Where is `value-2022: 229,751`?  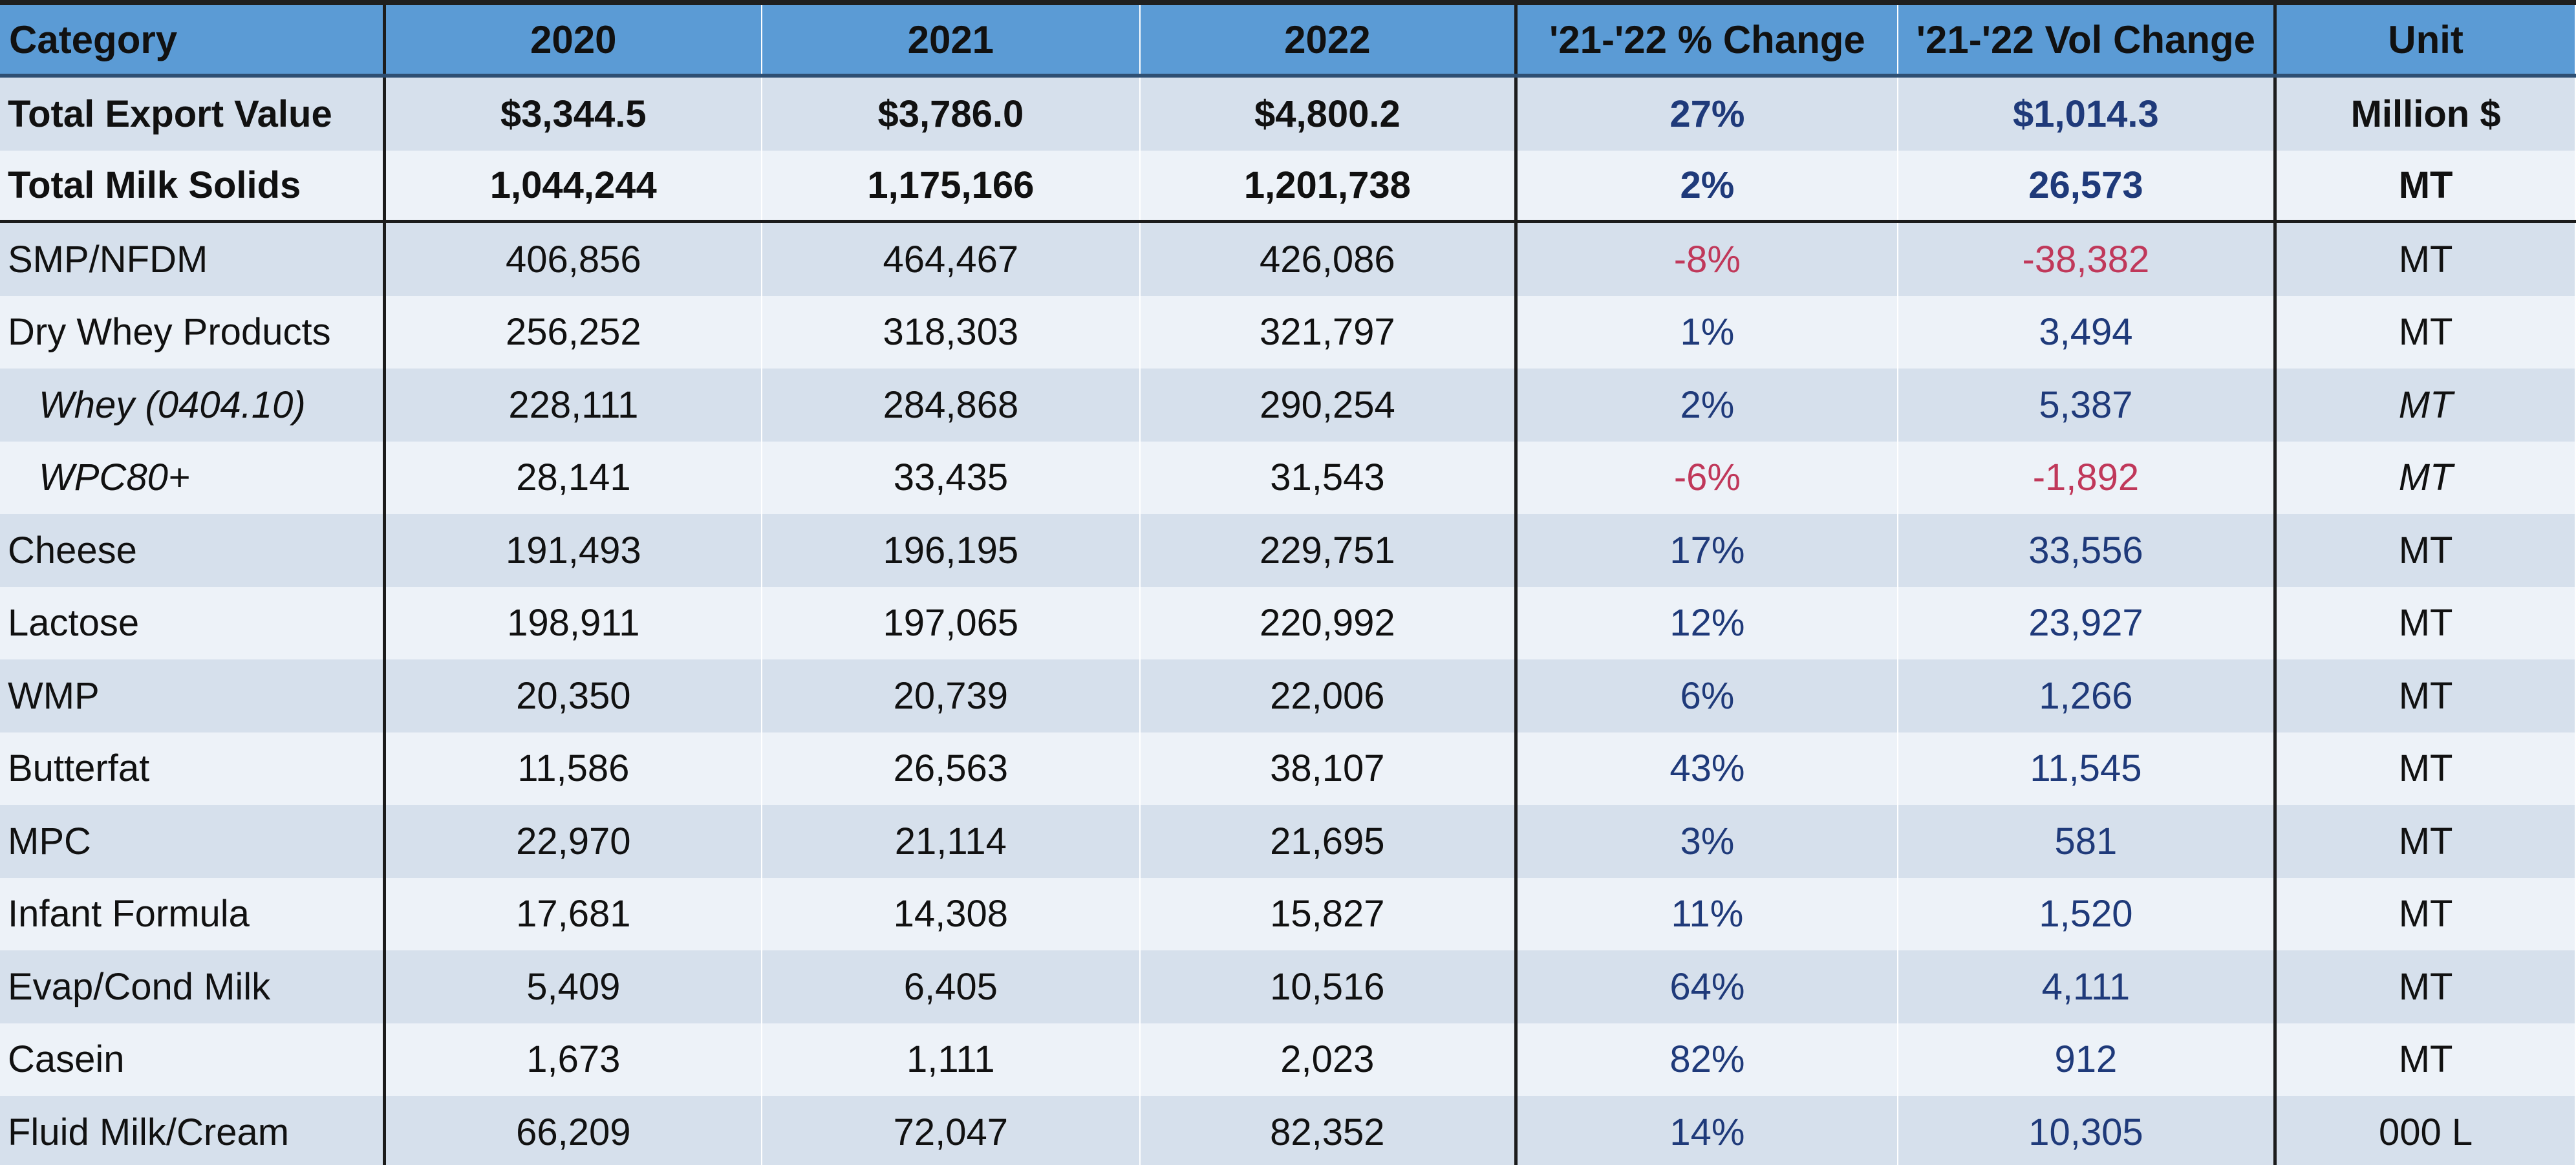
value-2022: 229,751 is located at coordinates (1330, 550).